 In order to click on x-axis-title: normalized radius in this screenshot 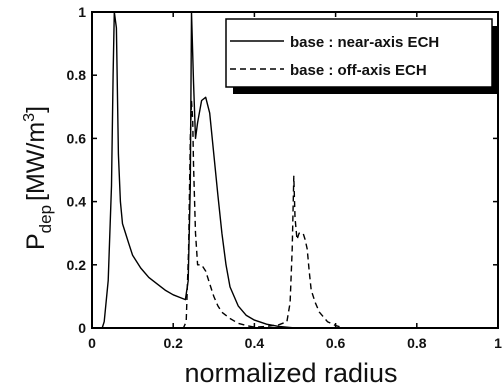, I will do `click(290, 373)`.